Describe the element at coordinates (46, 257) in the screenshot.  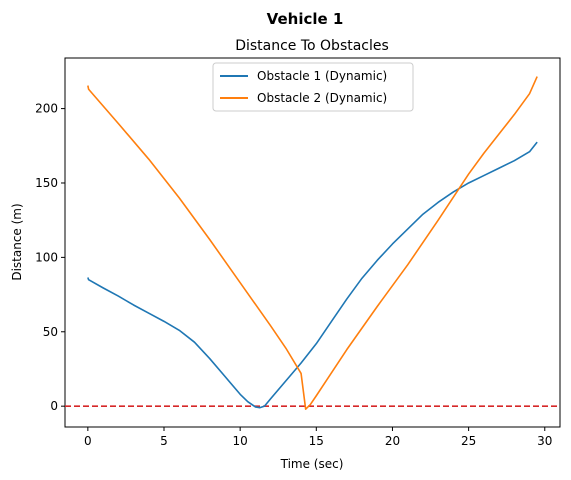
I see `y-tick-label: 100` at that location.